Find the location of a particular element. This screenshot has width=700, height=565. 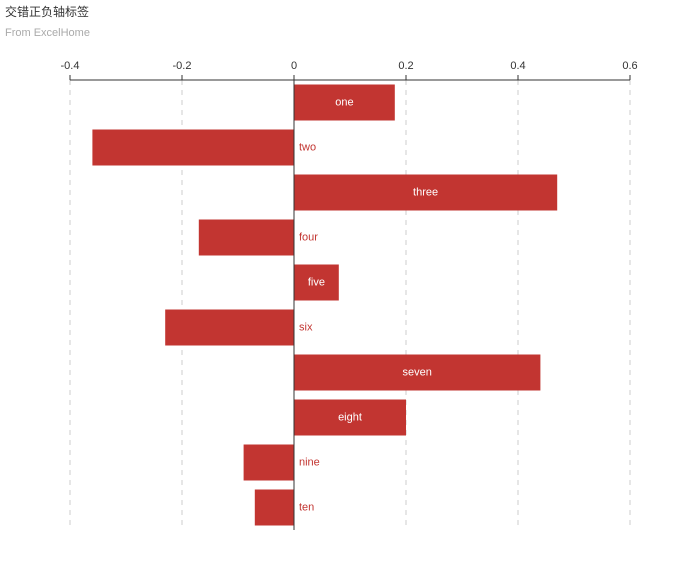

bar-label: ten is located at coordinates (306, 507).